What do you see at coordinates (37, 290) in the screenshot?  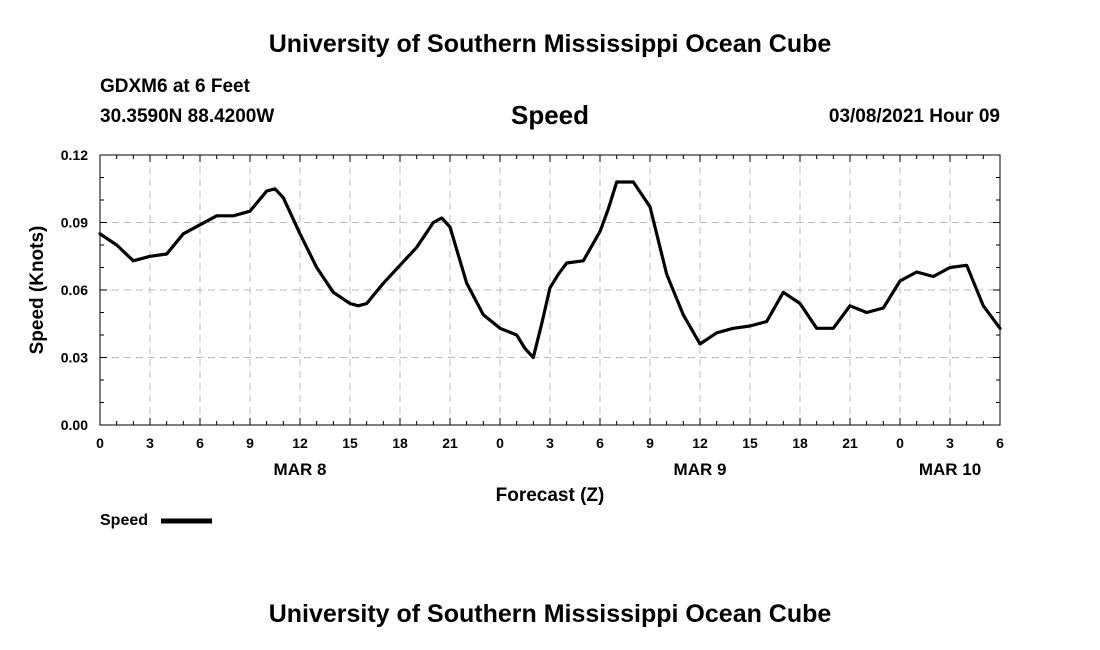 I see `y-axis-label: Speed (Knots)` at bounding box center [37, 290].